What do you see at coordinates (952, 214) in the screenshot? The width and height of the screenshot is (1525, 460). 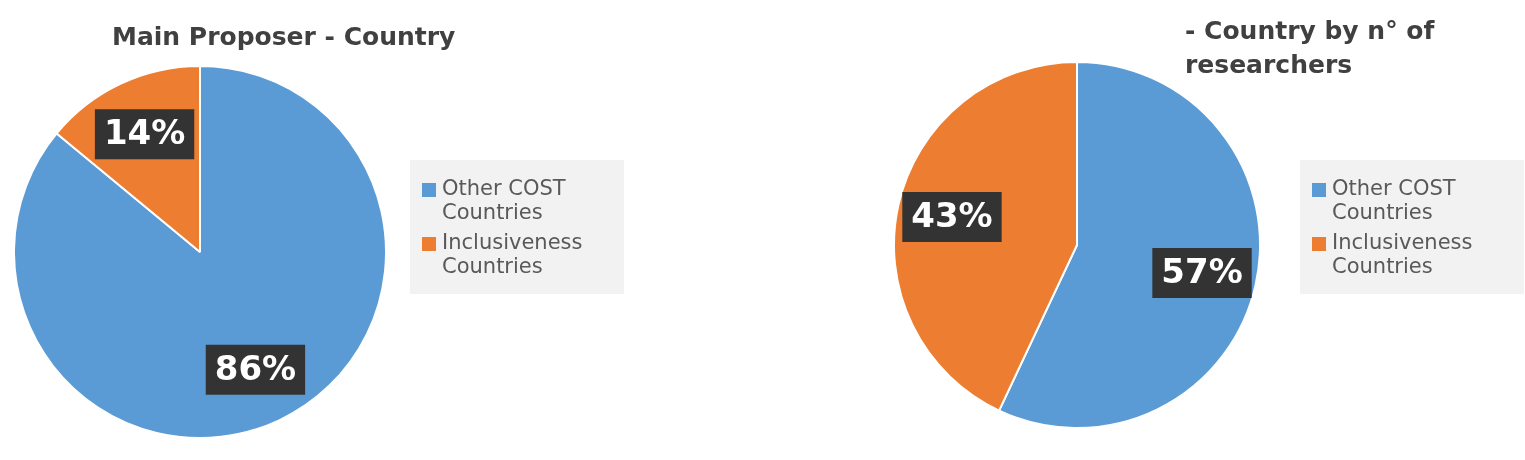 I see `data-label: 43%` at bounding box center [952, 214].